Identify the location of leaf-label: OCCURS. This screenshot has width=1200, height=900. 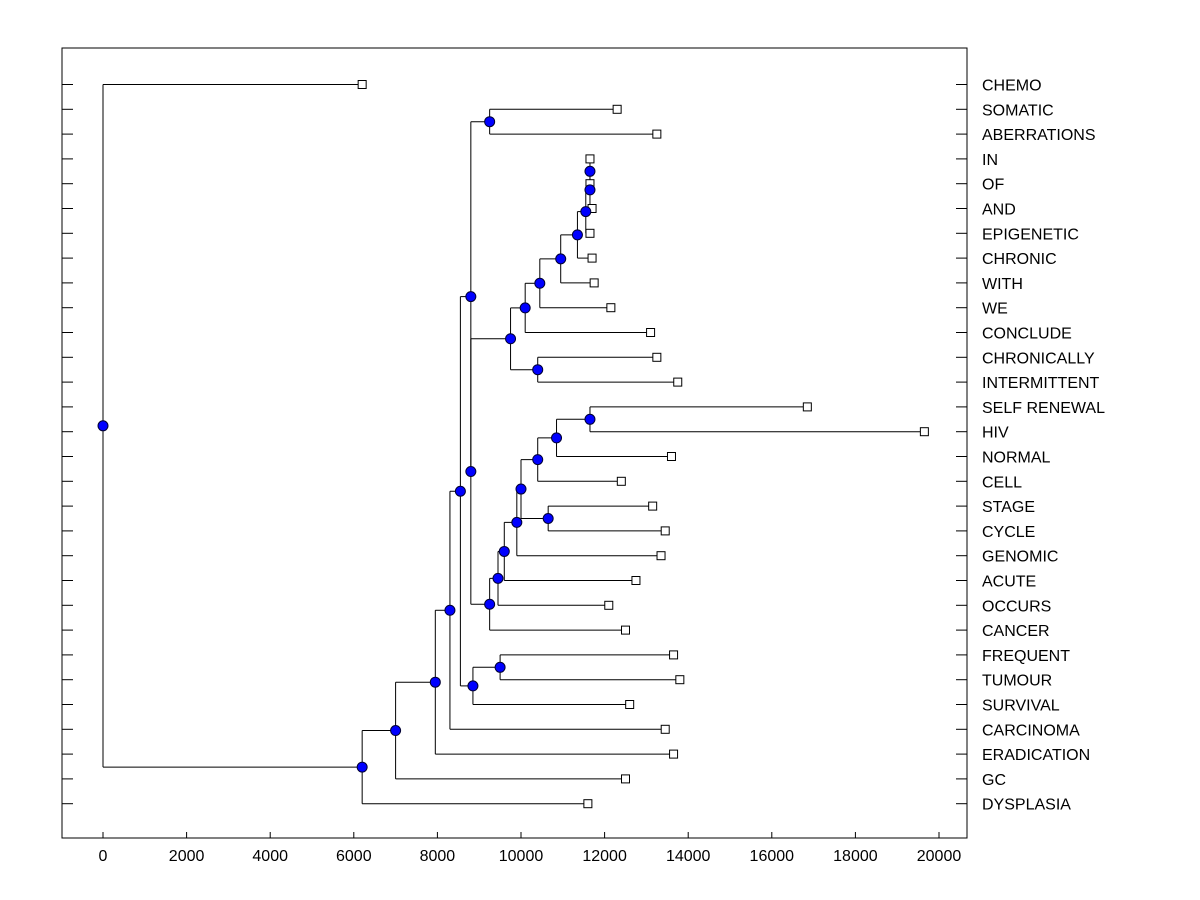
(1016, 606).